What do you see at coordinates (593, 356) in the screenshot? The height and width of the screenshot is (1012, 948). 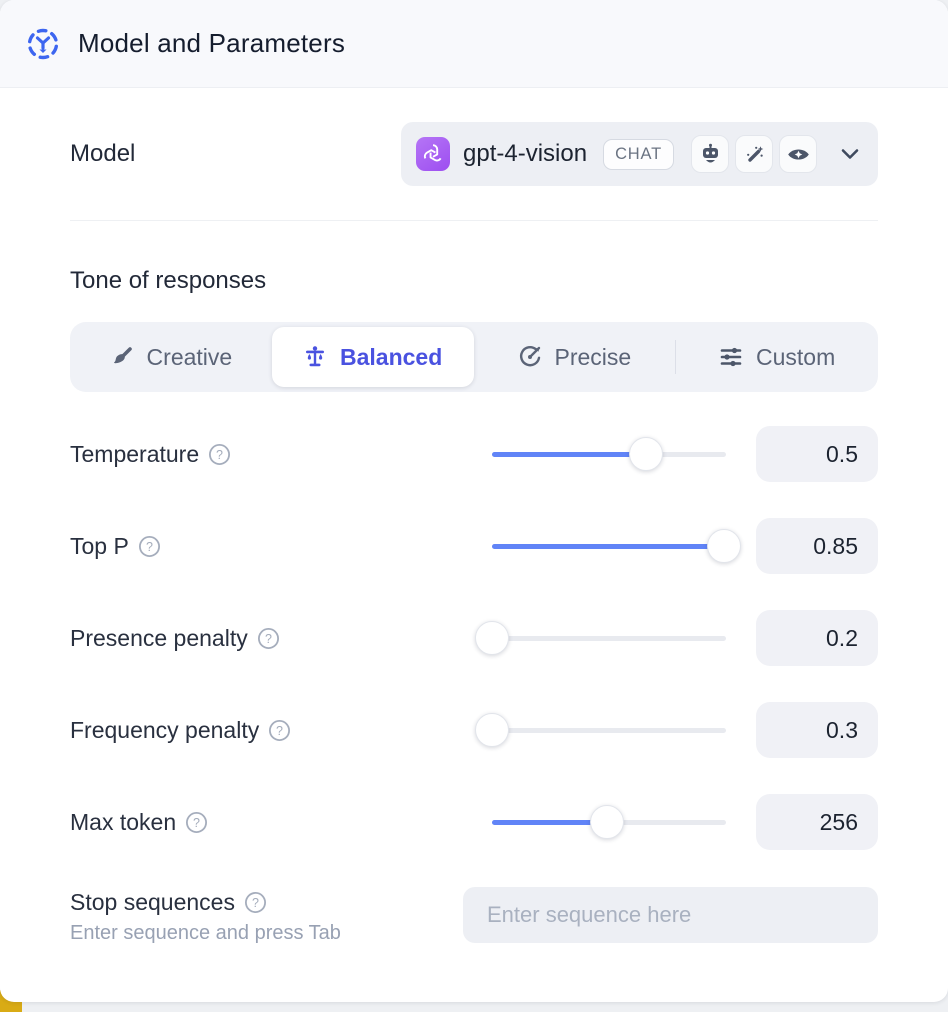 I see `tone-option-label: Precise` at bounding box center [593, 356].